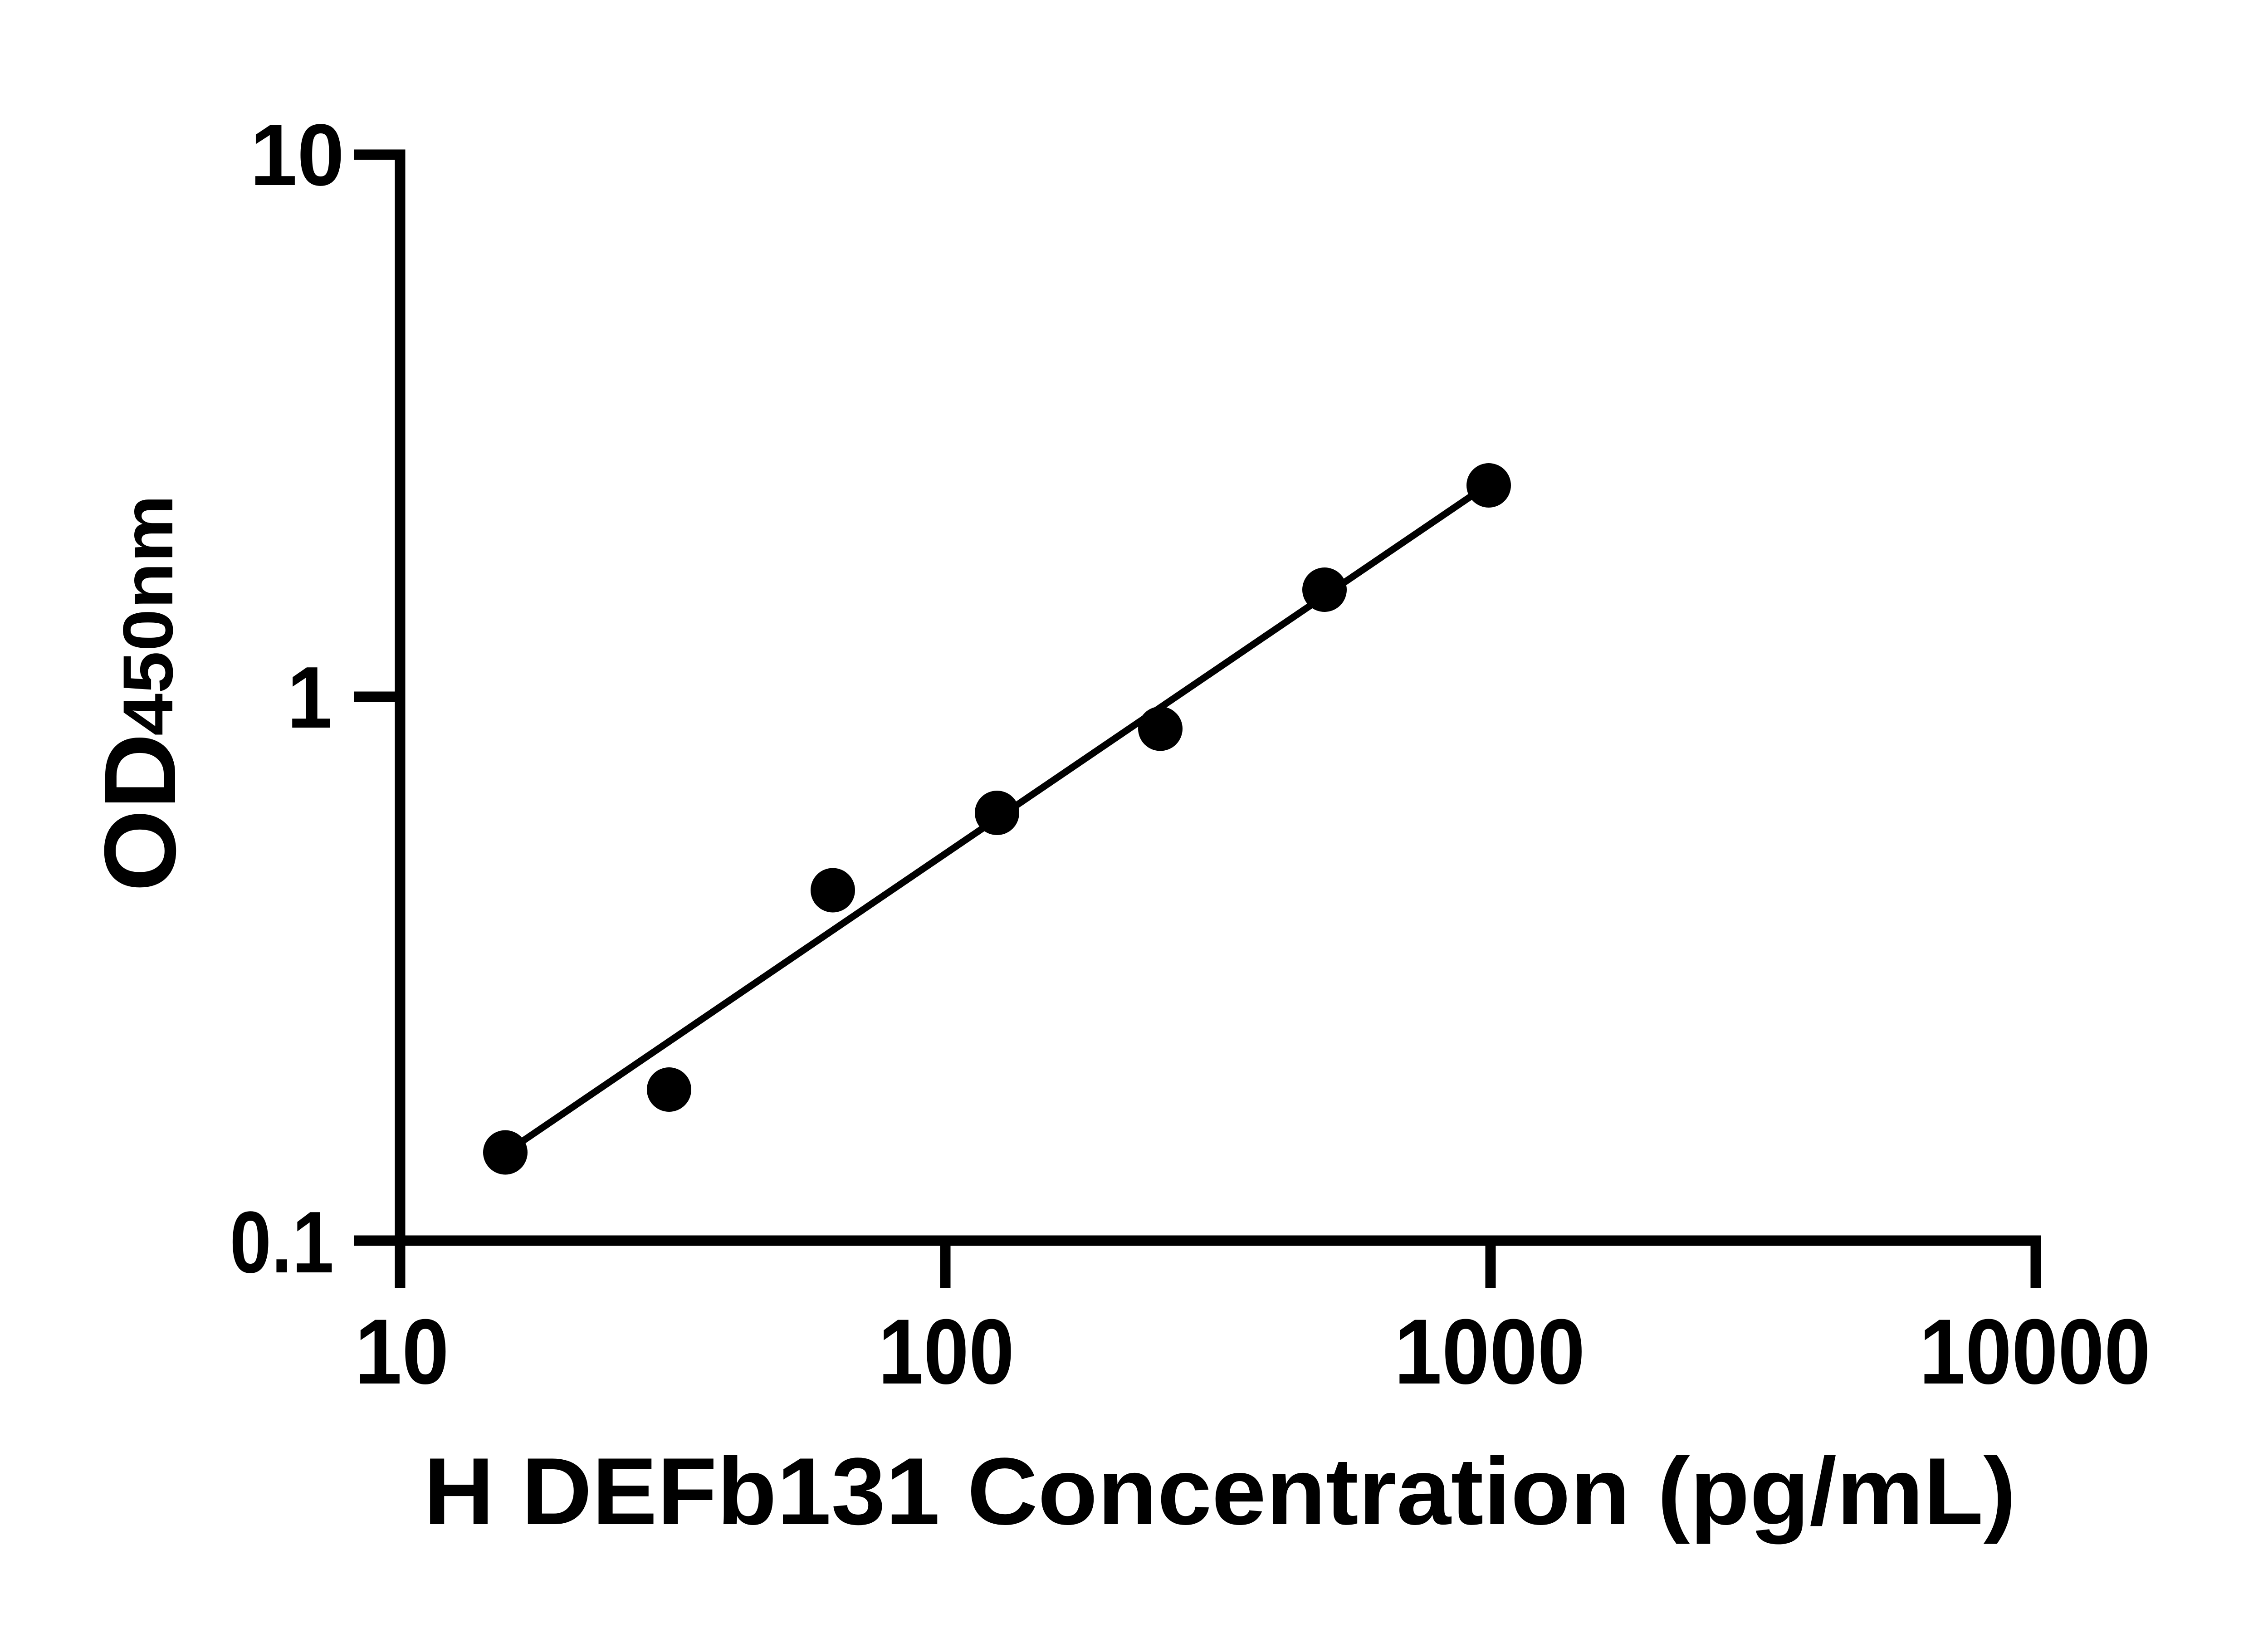 Image resolution: width=2268 pixels, height=1633 pixels. Describe the element at coordinates (946, 1351) in the screenshot. I see `svg-text: 100` at that location.